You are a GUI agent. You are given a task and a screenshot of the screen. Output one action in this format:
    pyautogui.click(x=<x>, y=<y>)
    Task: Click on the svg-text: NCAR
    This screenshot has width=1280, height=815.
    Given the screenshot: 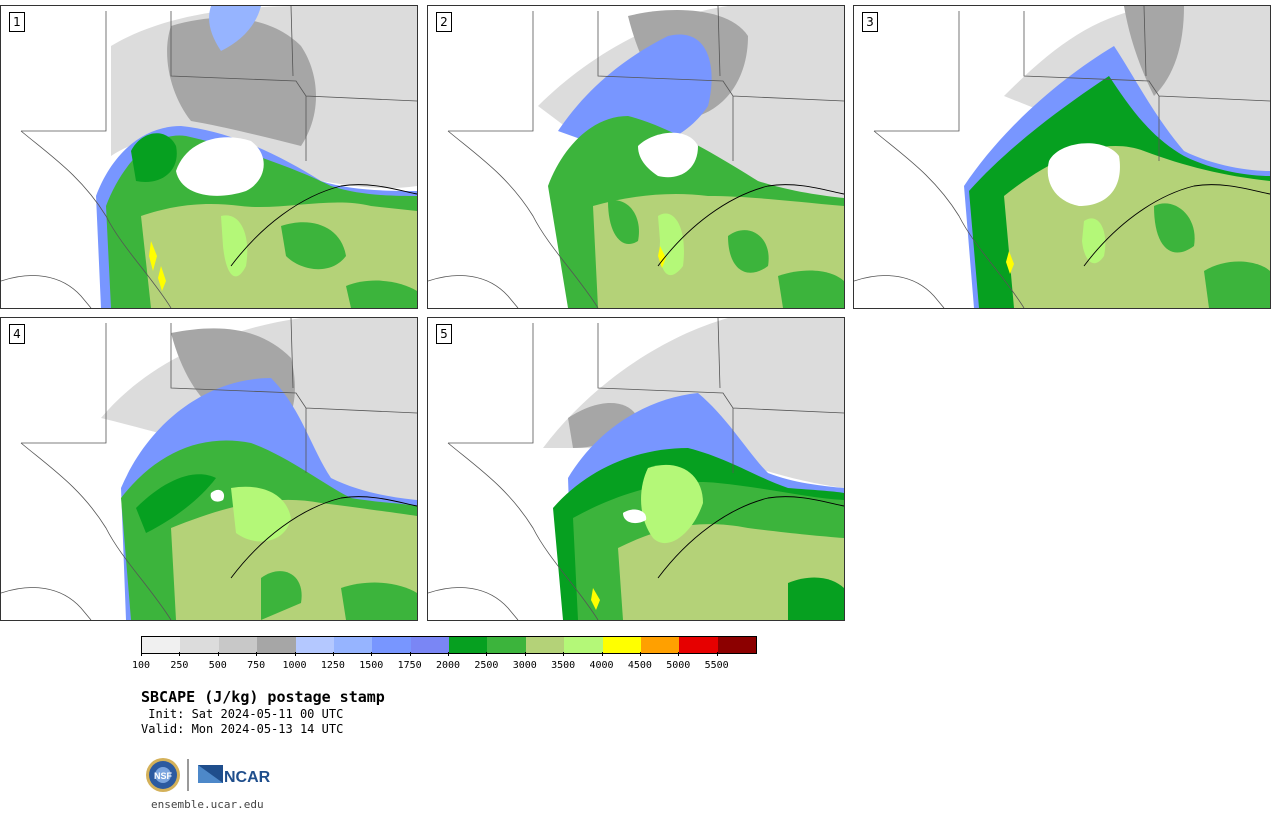 What is the action you would take?
    pyautogui.click(x=247, y=777)
    